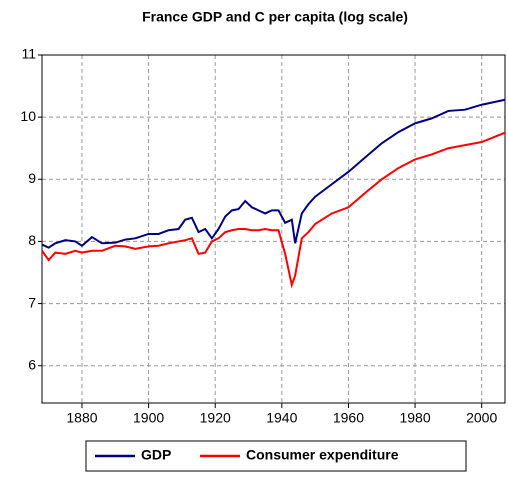 The width and height of the screenshot is (508, 490). Describe the element at coordinates (215, 418) in the screenshot. I see `x-tick-label: 1920` at that location.